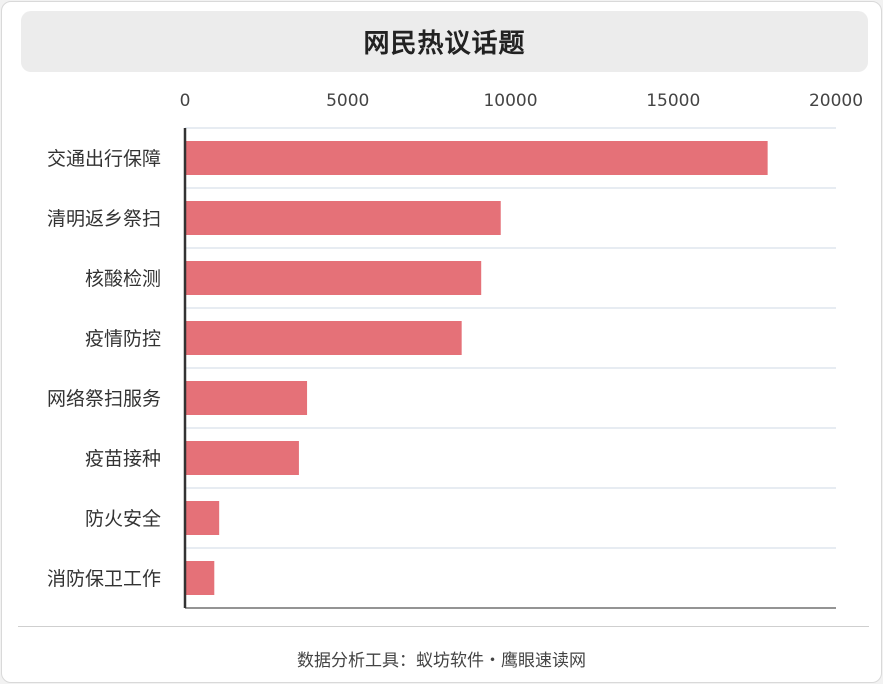  I want to click on x-tick-label: 20000, so click(836, 101).